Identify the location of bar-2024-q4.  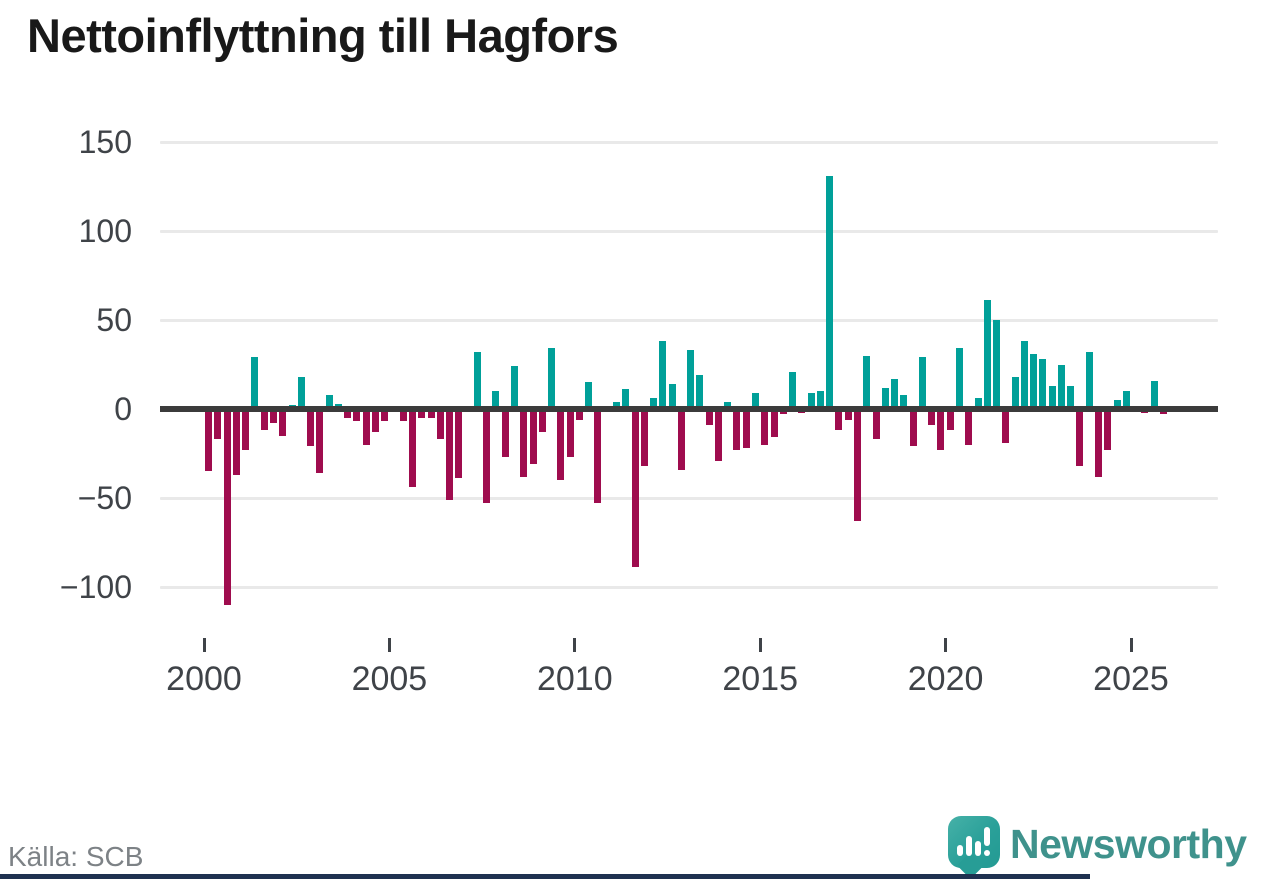
(1126, 400).